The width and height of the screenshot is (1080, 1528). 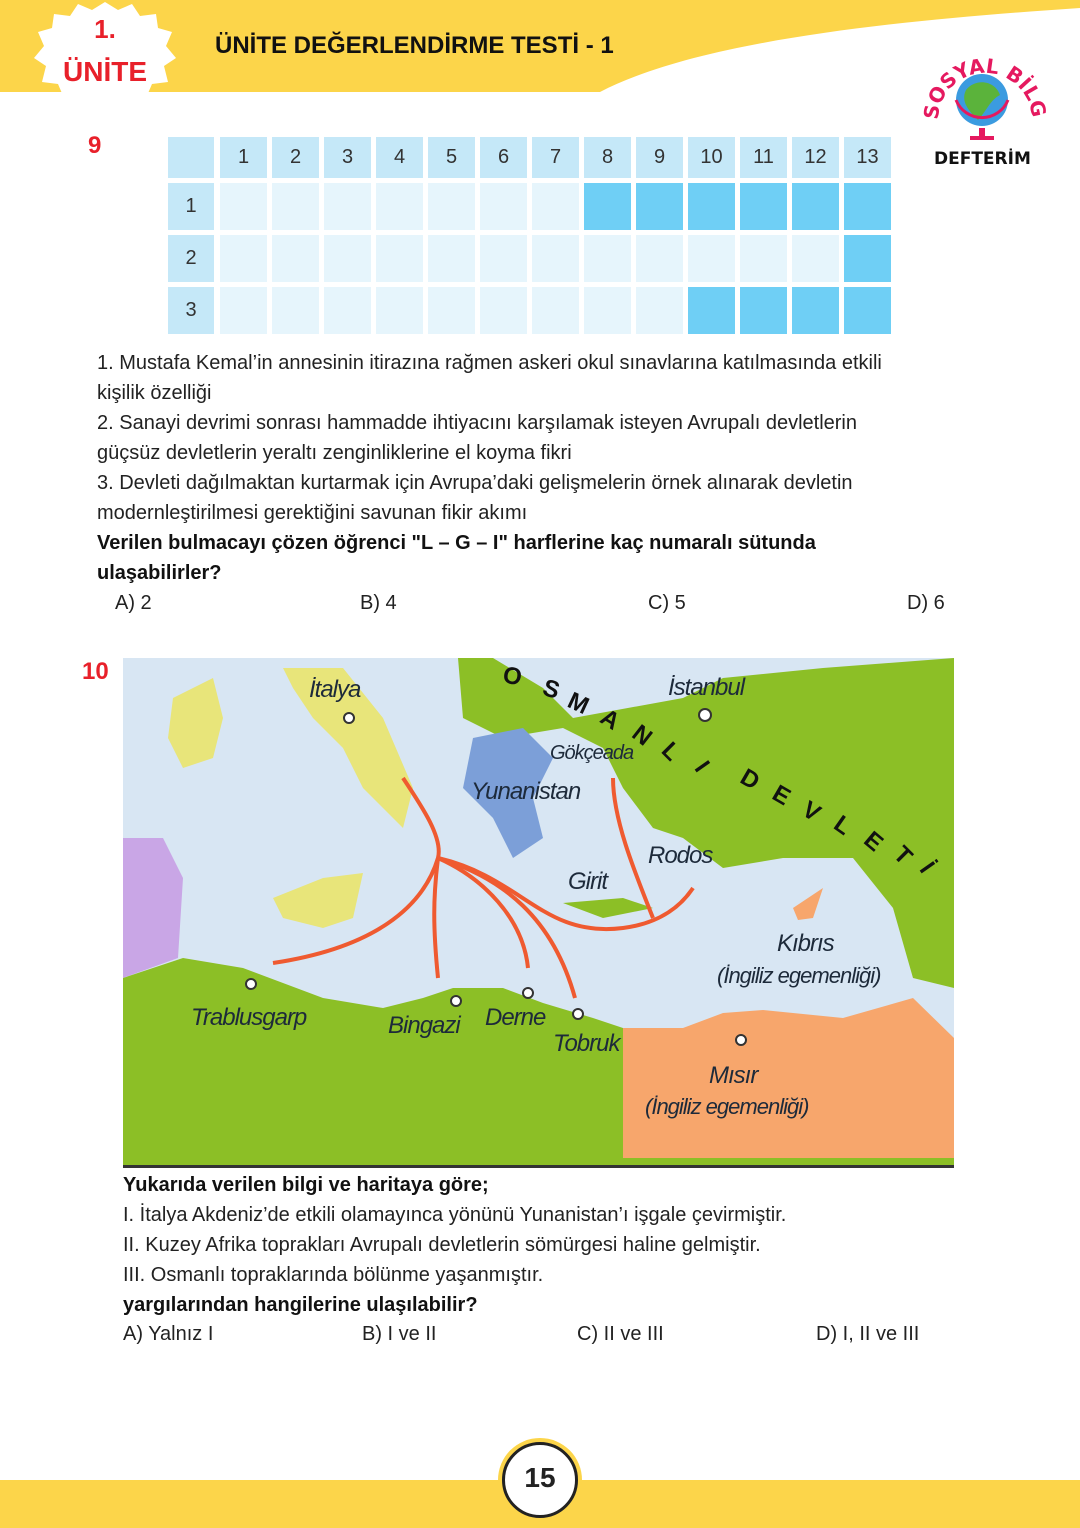 What do you see at coordinates (191, 258) in the screenshot?
I see `grid-row-header: 2` at bounding box center [191, 258].